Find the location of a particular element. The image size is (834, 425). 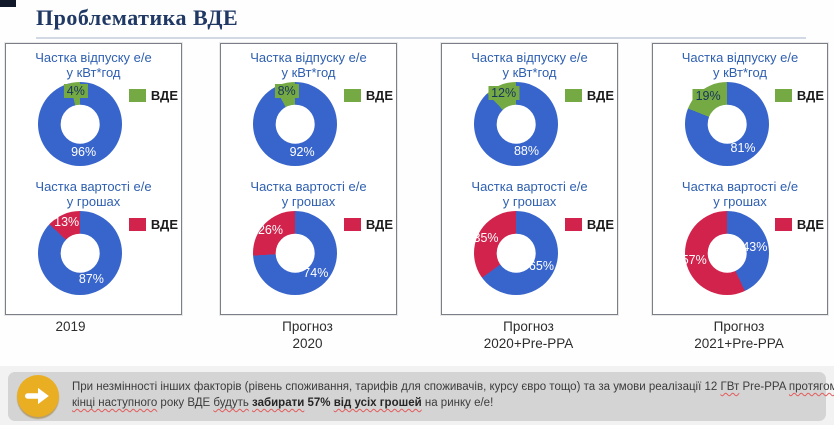

vde-share-label: 13% is located at coordinates (67, 222).